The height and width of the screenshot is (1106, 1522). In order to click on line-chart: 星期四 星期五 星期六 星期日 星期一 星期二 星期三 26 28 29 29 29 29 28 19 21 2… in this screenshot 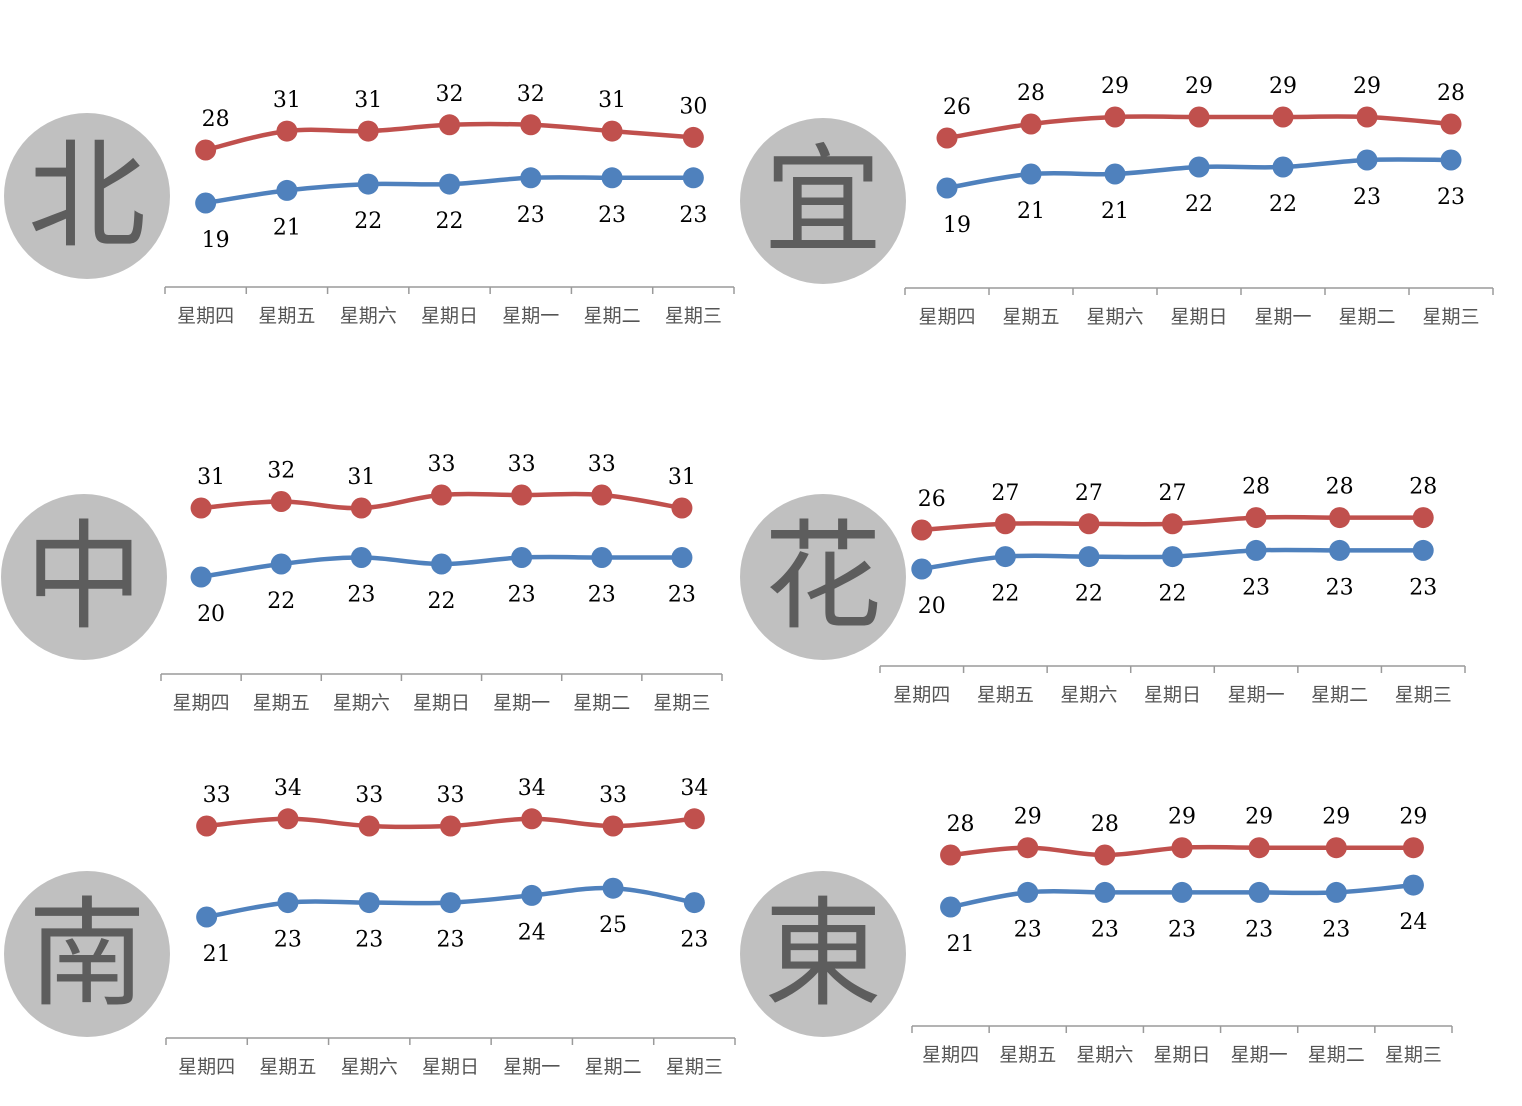, I will do `click(1199, 201)`.